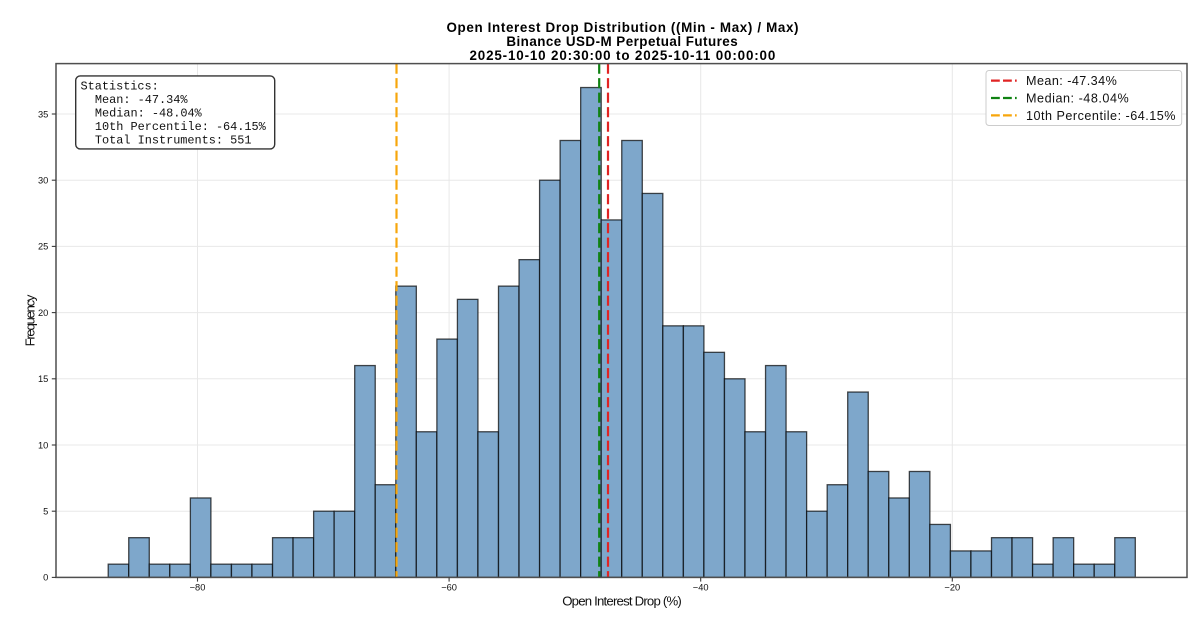 Image resolution: width=1200 pixels, height=631 pixels. Describe the element at coordinates (952, 588) in the screenshot. I see `svg-text: −20` at that location.